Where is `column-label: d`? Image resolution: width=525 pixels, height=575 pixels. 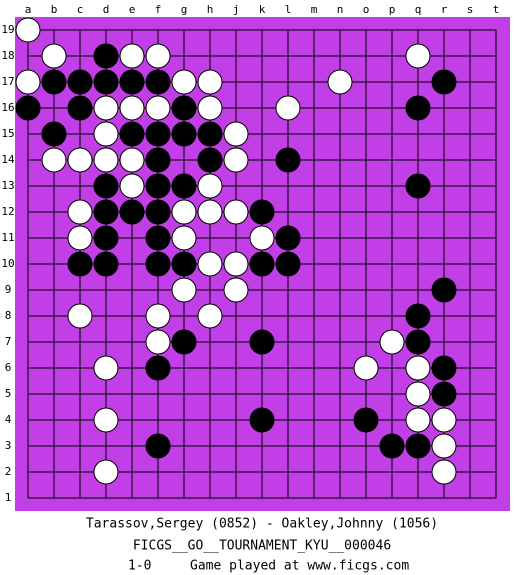 column-label: d is located at coordinates (106, 9).